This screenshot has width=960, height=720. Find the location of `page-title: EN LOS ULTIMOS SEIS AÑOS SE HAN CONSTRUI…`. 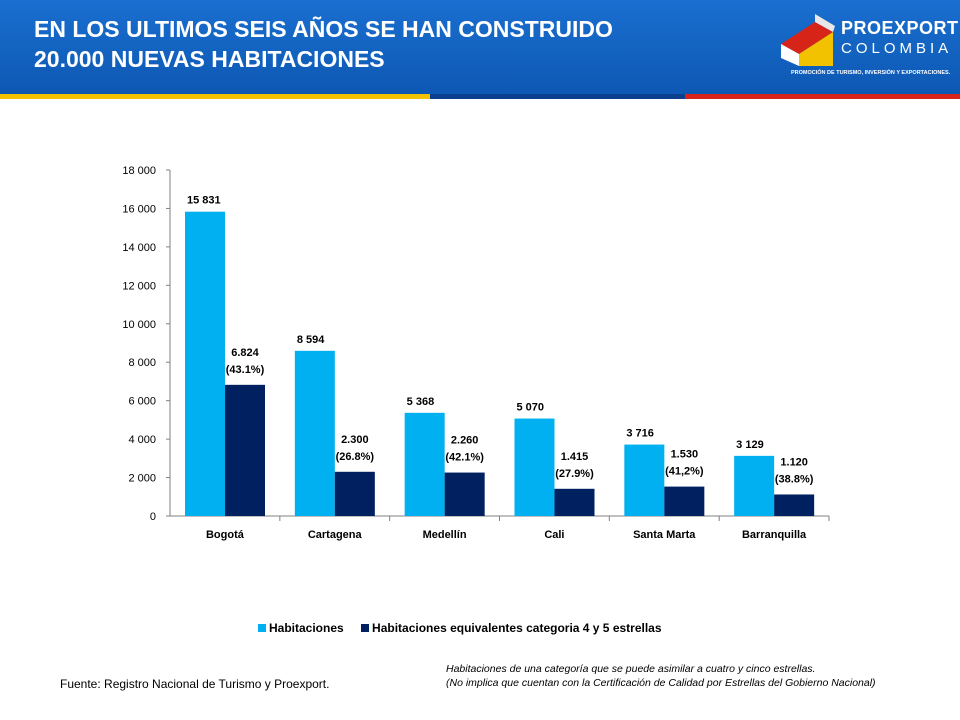

page-title: EN LOS ULTIMOS SEIS AÑOS SE HAN CONSTRUI… is located at coordinates (384, 44).